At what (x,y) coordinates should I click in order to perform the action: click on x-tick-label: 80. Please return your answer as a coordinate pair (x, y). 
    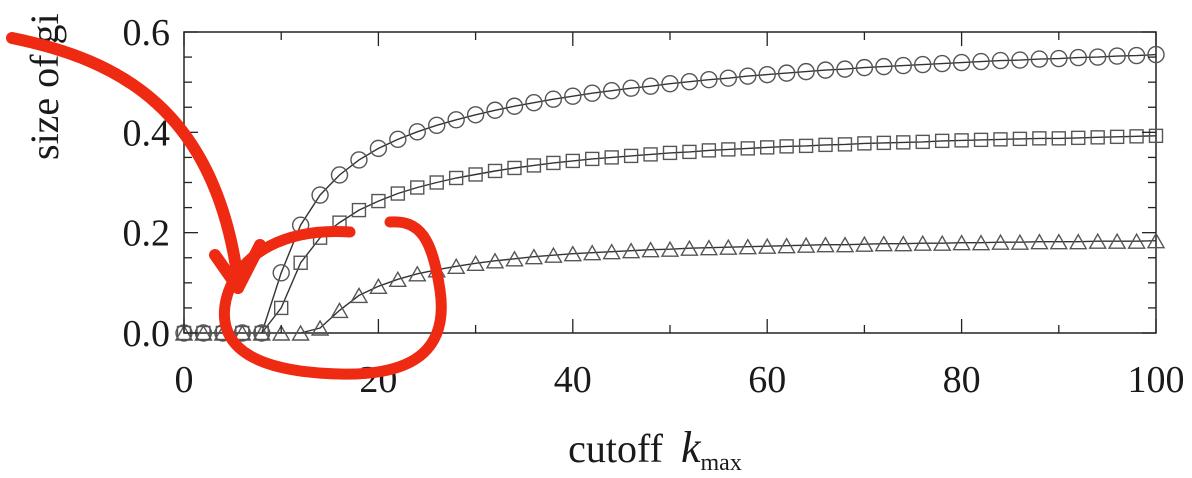
    Looking at the image, I should click on (962, 380).